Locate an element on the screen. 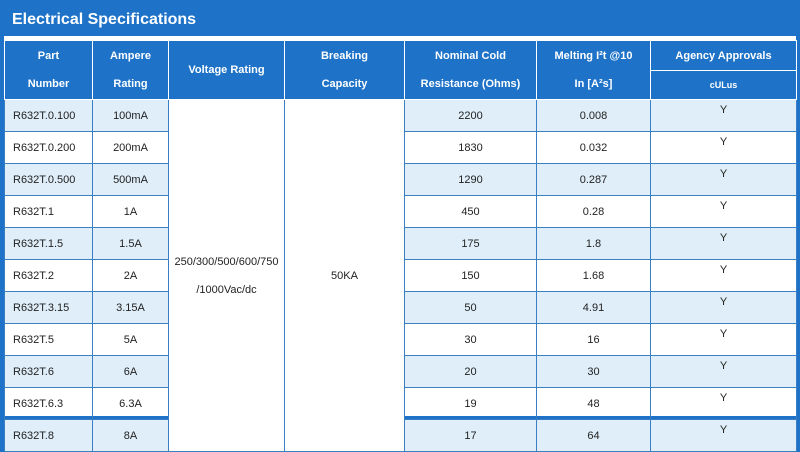  table-row: R632T.1.5 1.5A 175 1.8 Y is located at coordinates (400, 243).